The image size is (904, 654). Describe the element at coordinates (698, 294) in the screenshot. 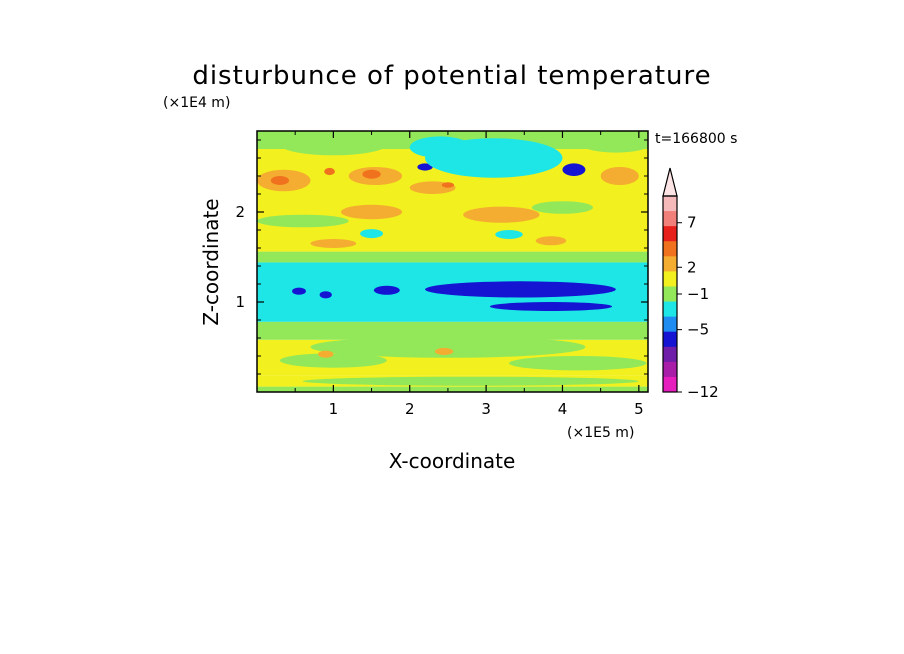

I see `colorbar-label: −1` at that location.